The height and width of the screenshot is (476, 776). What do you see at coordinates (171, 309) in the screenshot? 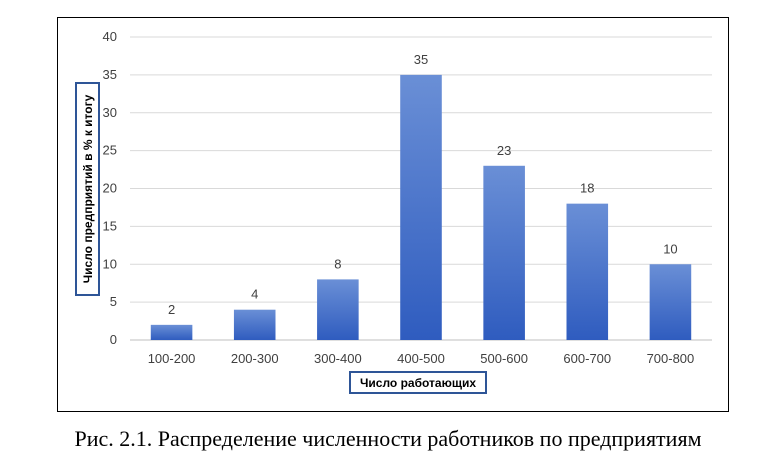
I see `data-label: 2` at bounding box center [171, 309].